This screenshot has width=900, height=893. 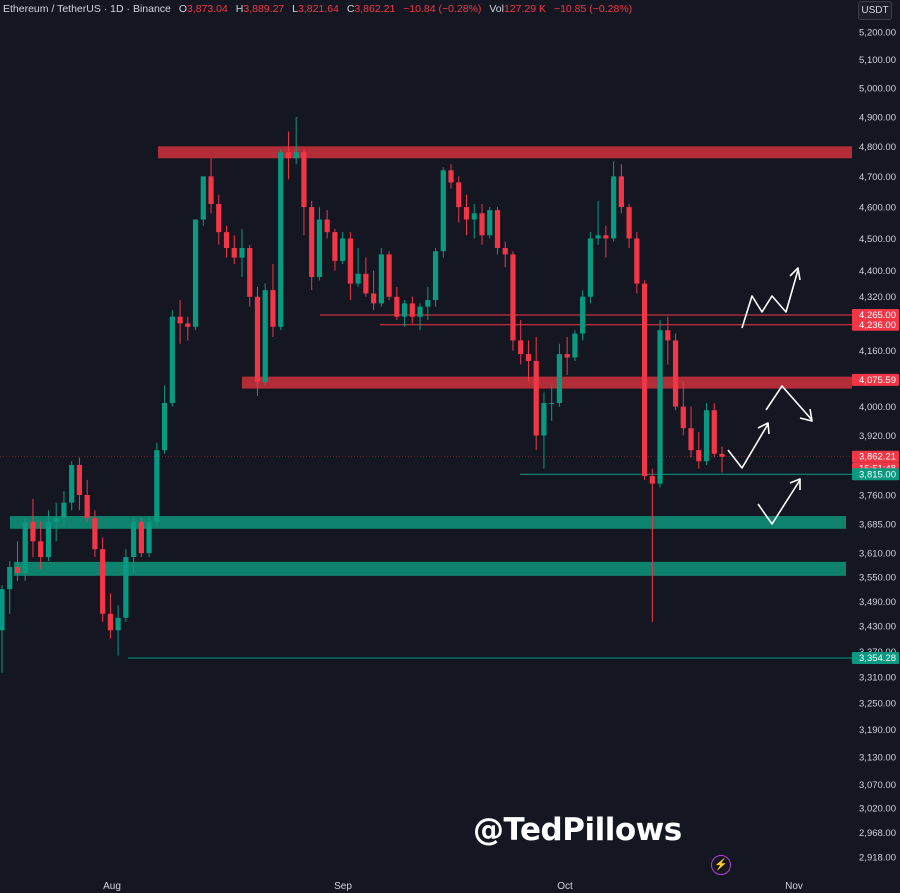 What do you see at coordinates (877, 627) in the screenshot?
I see `y-tick-label: 3,430.00` at bounding box center [877, 627].